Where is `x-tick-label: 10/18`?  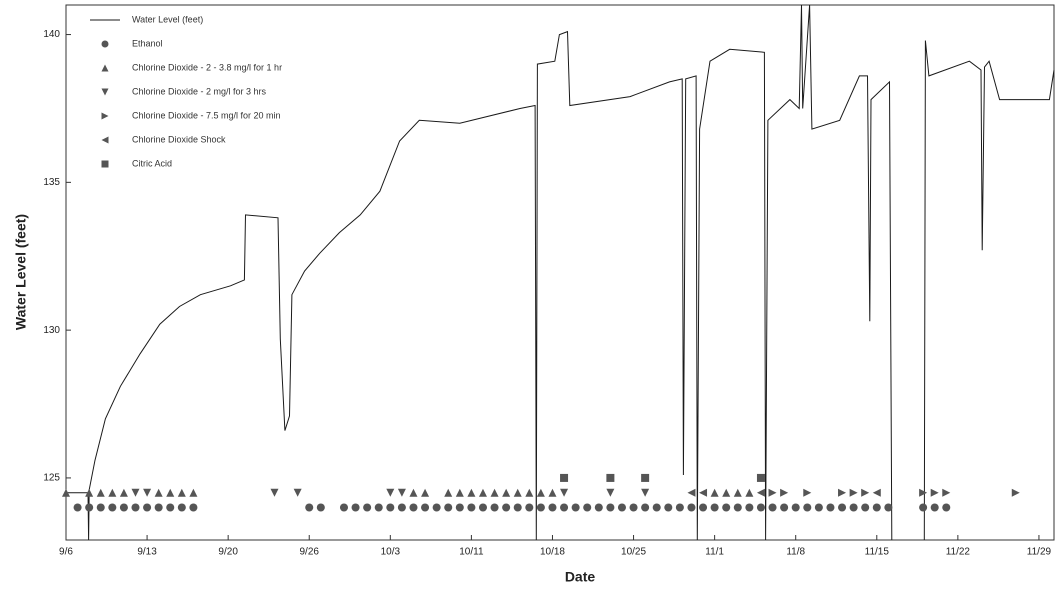 x-tick-label: 10/18 is located at coordinates (552, 552).